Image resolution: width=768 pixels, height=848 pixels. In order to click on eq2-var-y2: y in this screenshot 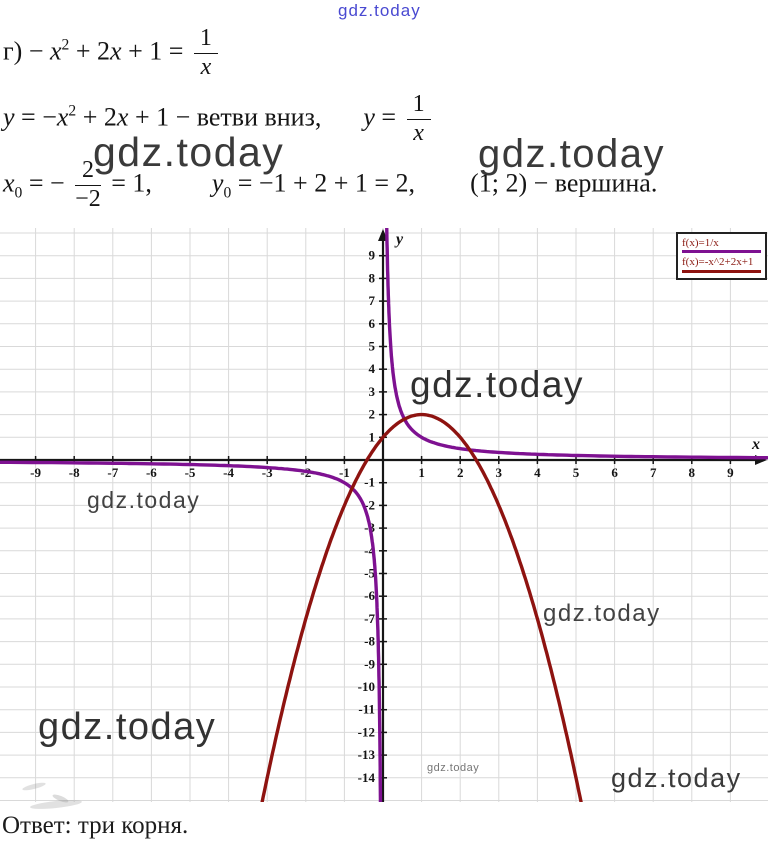, I will do `click(369, 117)`.